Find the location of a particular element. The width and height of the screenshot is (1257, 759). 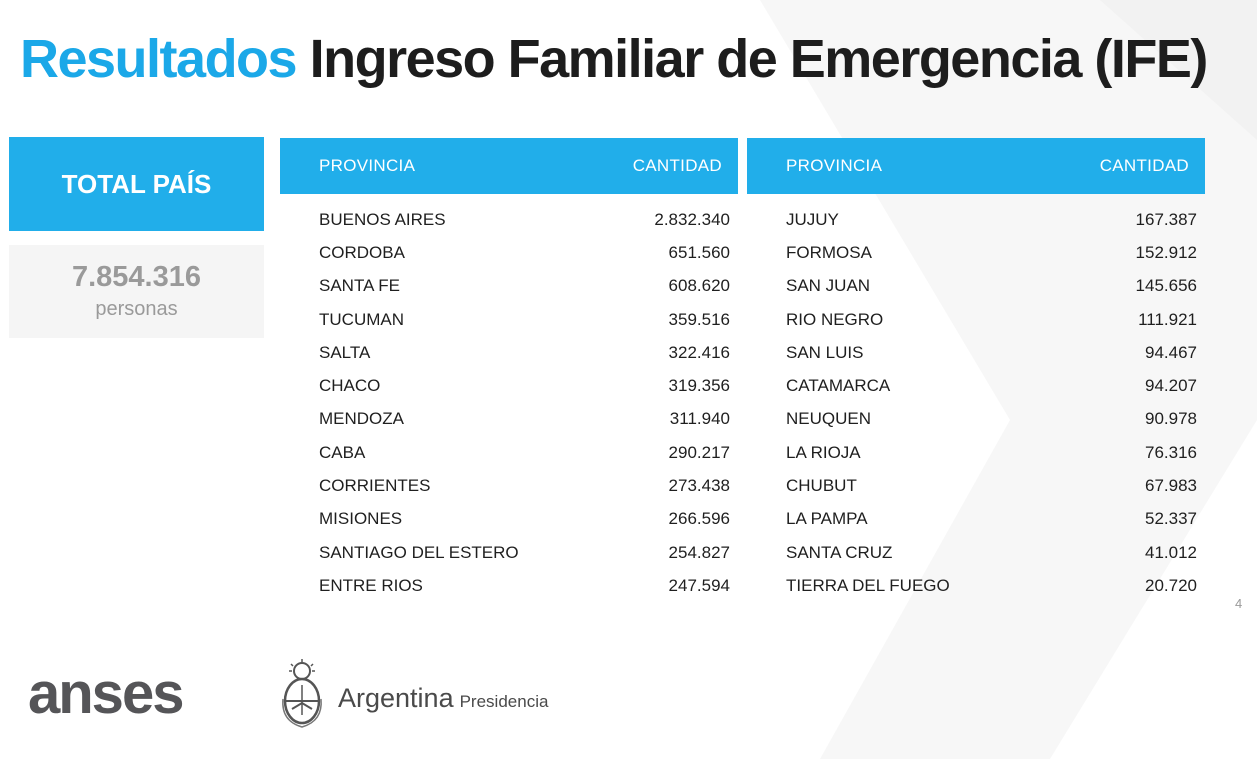

province-count: 311.940 is located at coordinates (699, 419).